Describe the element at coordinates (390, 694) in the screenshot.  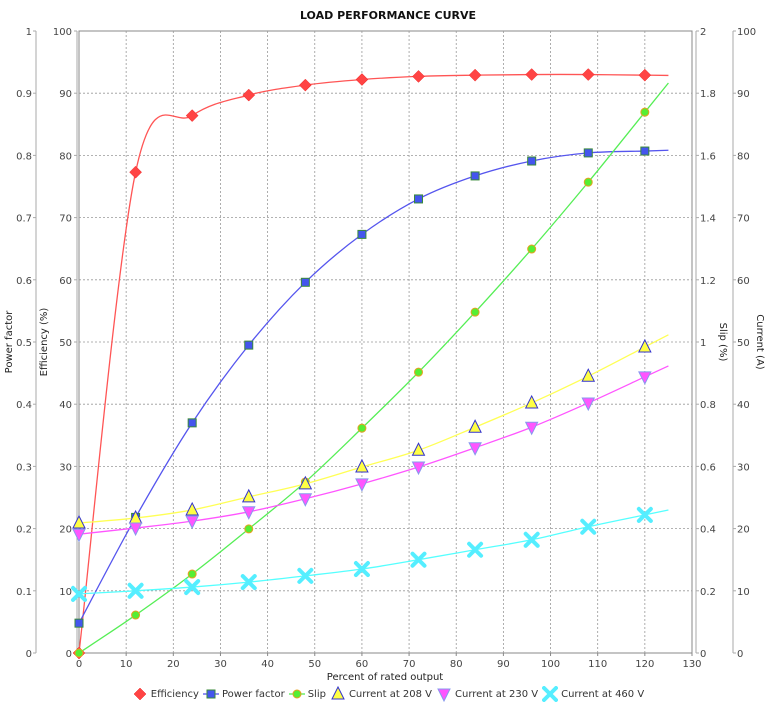
I see `legend-label: Current at 208 V` at that location.